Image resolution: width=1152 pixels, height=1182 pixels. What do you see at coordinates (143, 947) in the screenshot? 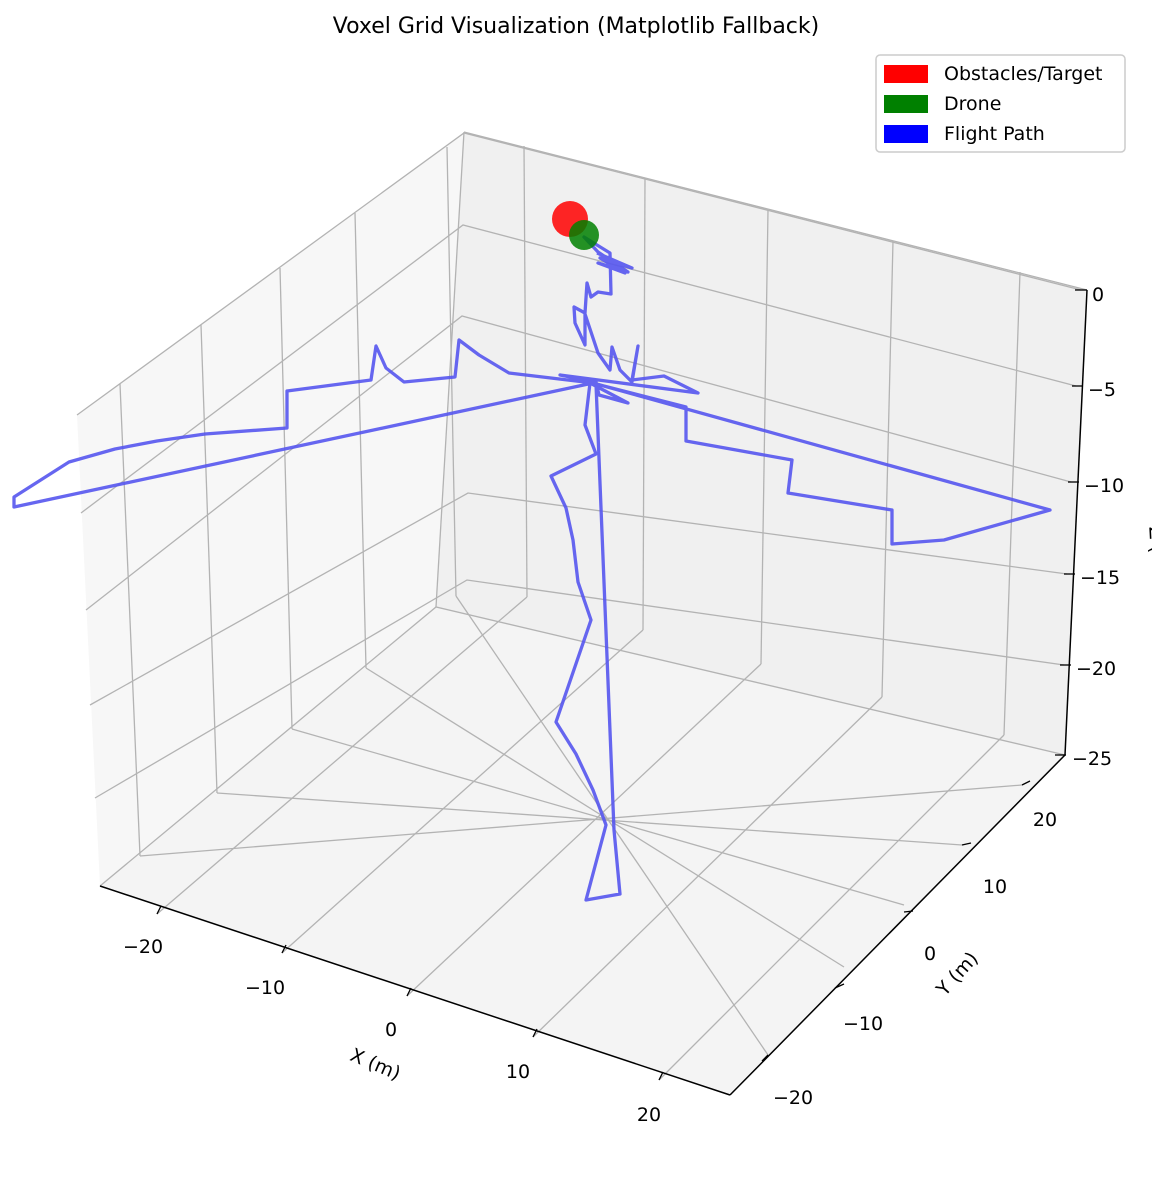
I see `x-tick-label-0: −20` at bounding box center [143, 947].